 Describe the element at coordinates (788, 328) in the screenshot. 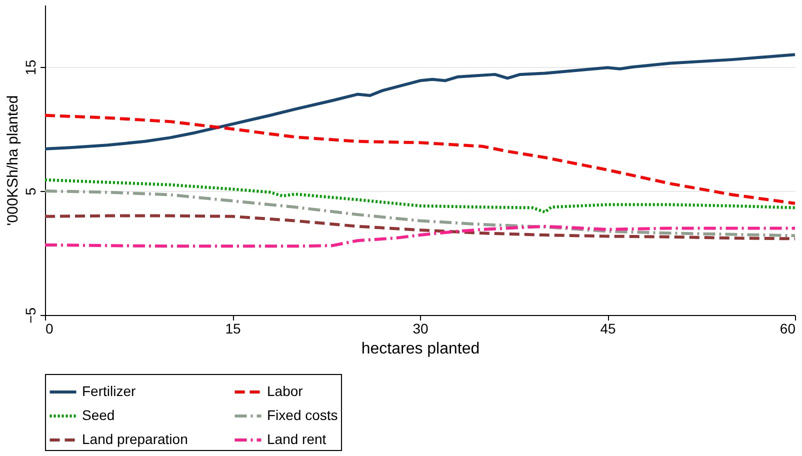

I see `x-tick-label: 60` at that location.